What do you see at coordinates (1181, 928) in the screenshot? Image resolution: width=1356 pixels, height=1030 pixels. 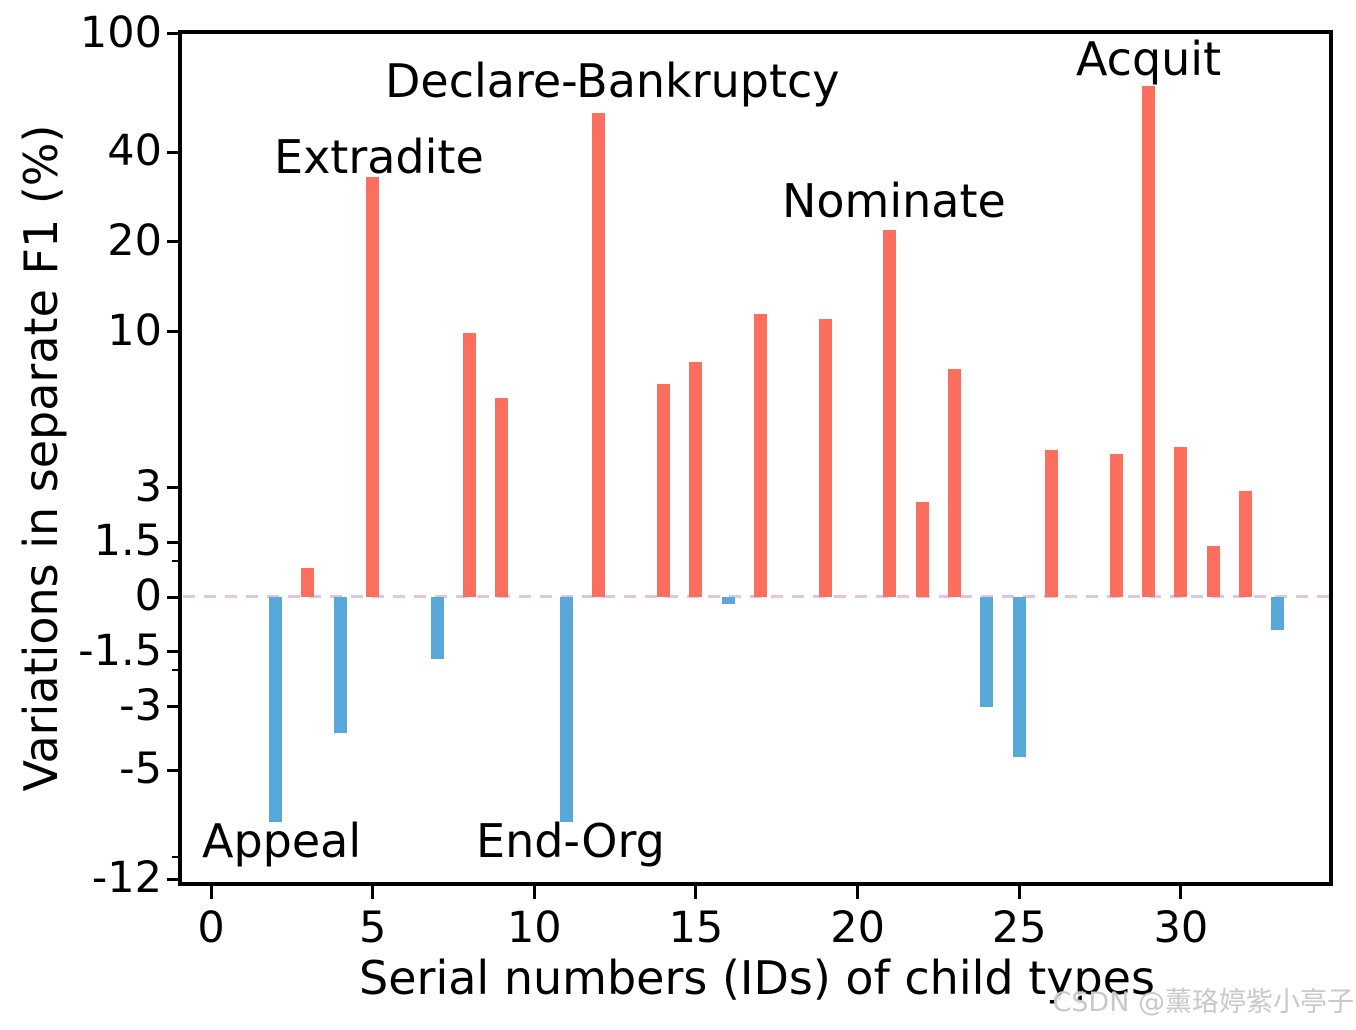 I see `x-tick-label-30: 30` at bounding box center [1181, 928].